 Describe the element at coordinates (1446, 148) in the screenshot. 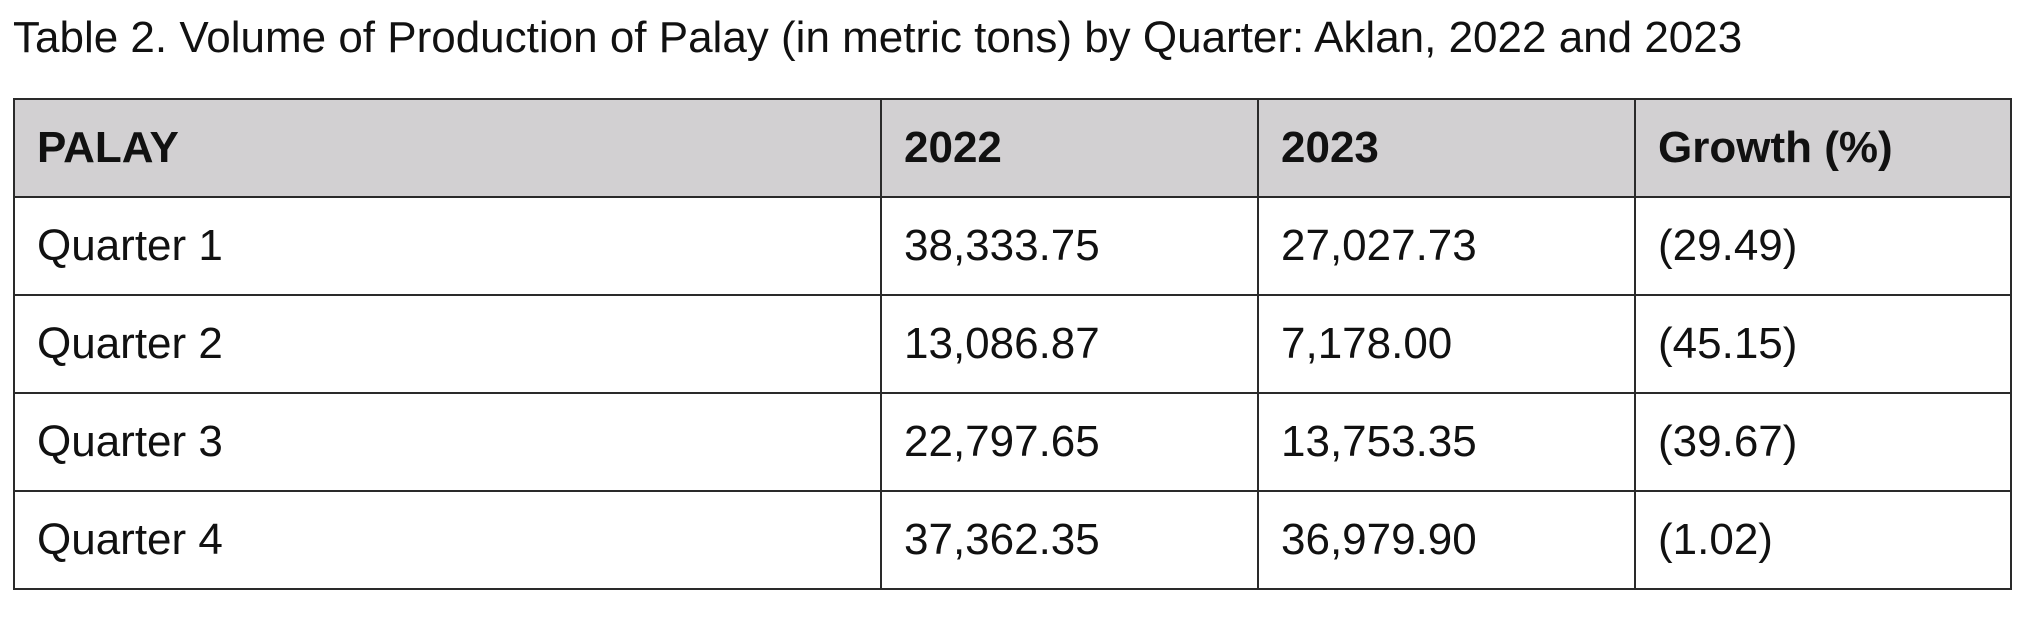

I see `column-header-2023: 2023` at that location.